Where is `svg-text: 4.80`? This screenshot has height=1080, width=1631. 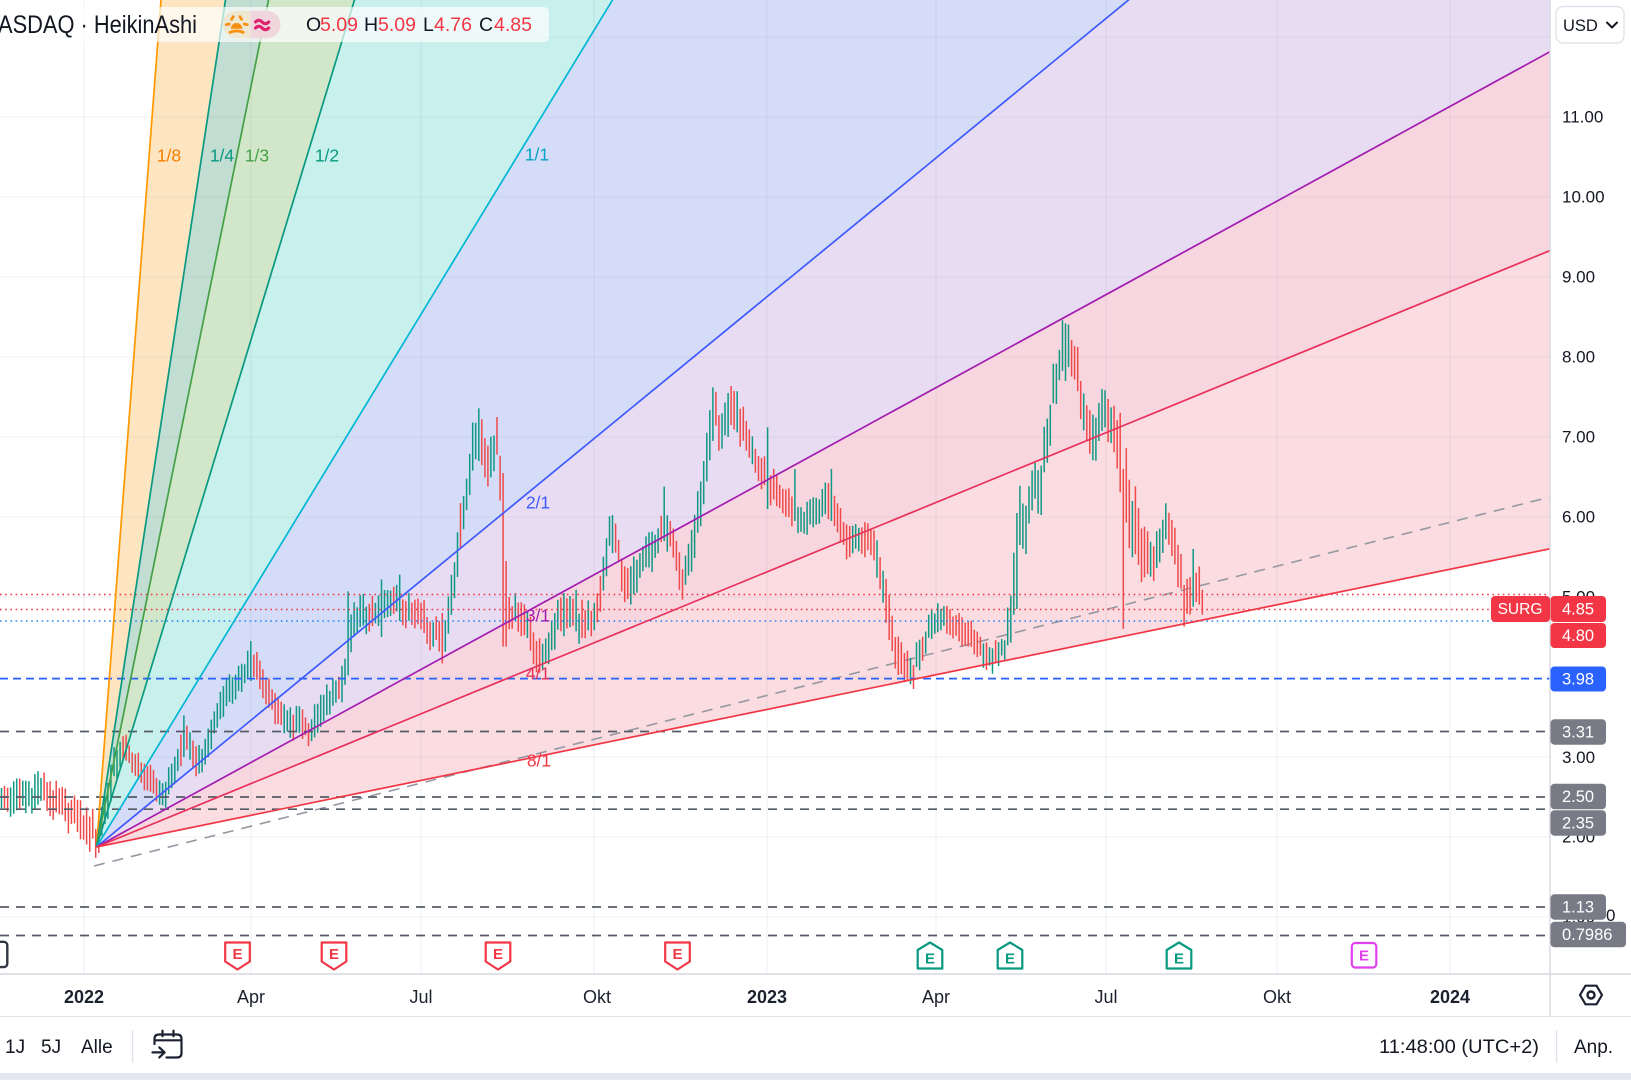
svg-text: 4.80 is located at coordinates (1578, 636).